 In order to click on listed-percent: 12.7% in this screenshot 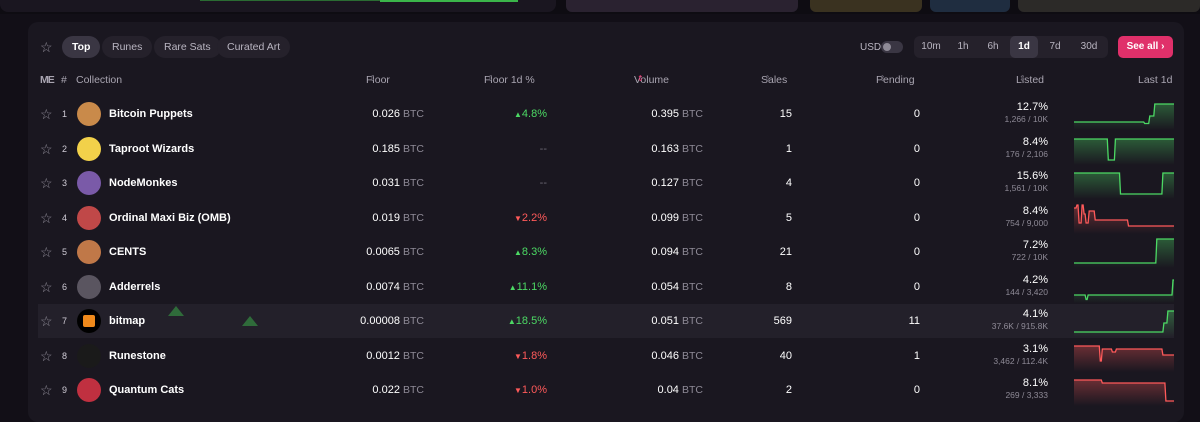, I will do `click(1032, 107)`.